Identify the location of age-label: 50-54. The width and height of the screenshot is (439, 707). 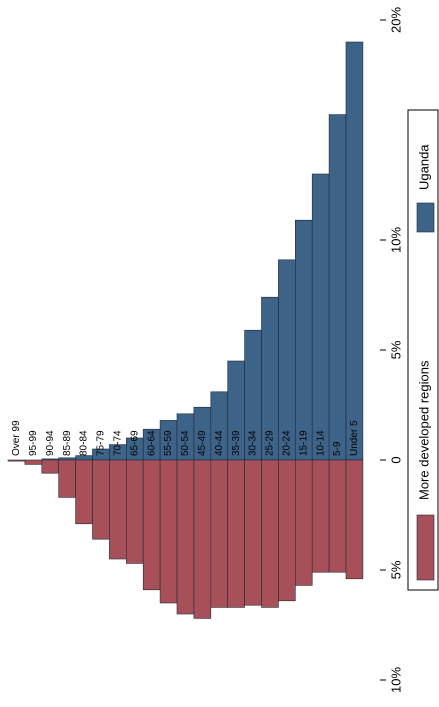
(185, 443).